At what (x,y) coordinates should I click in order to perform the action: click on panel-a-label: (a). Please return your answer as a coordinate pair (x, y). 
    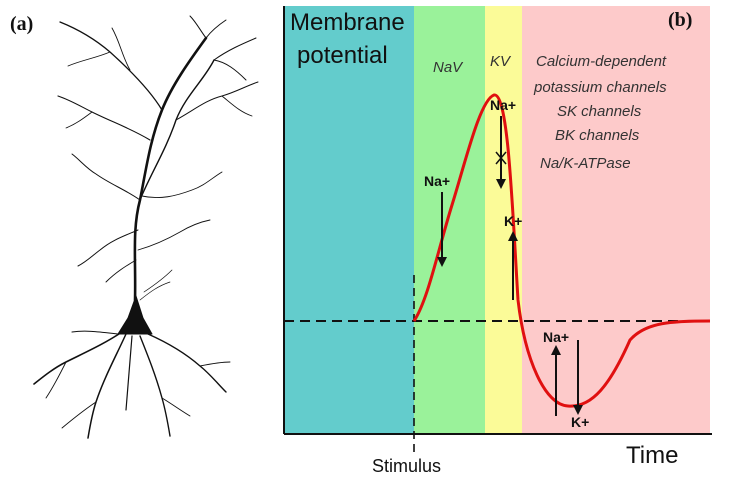
    Looking at the image, I should click on (21, 24).